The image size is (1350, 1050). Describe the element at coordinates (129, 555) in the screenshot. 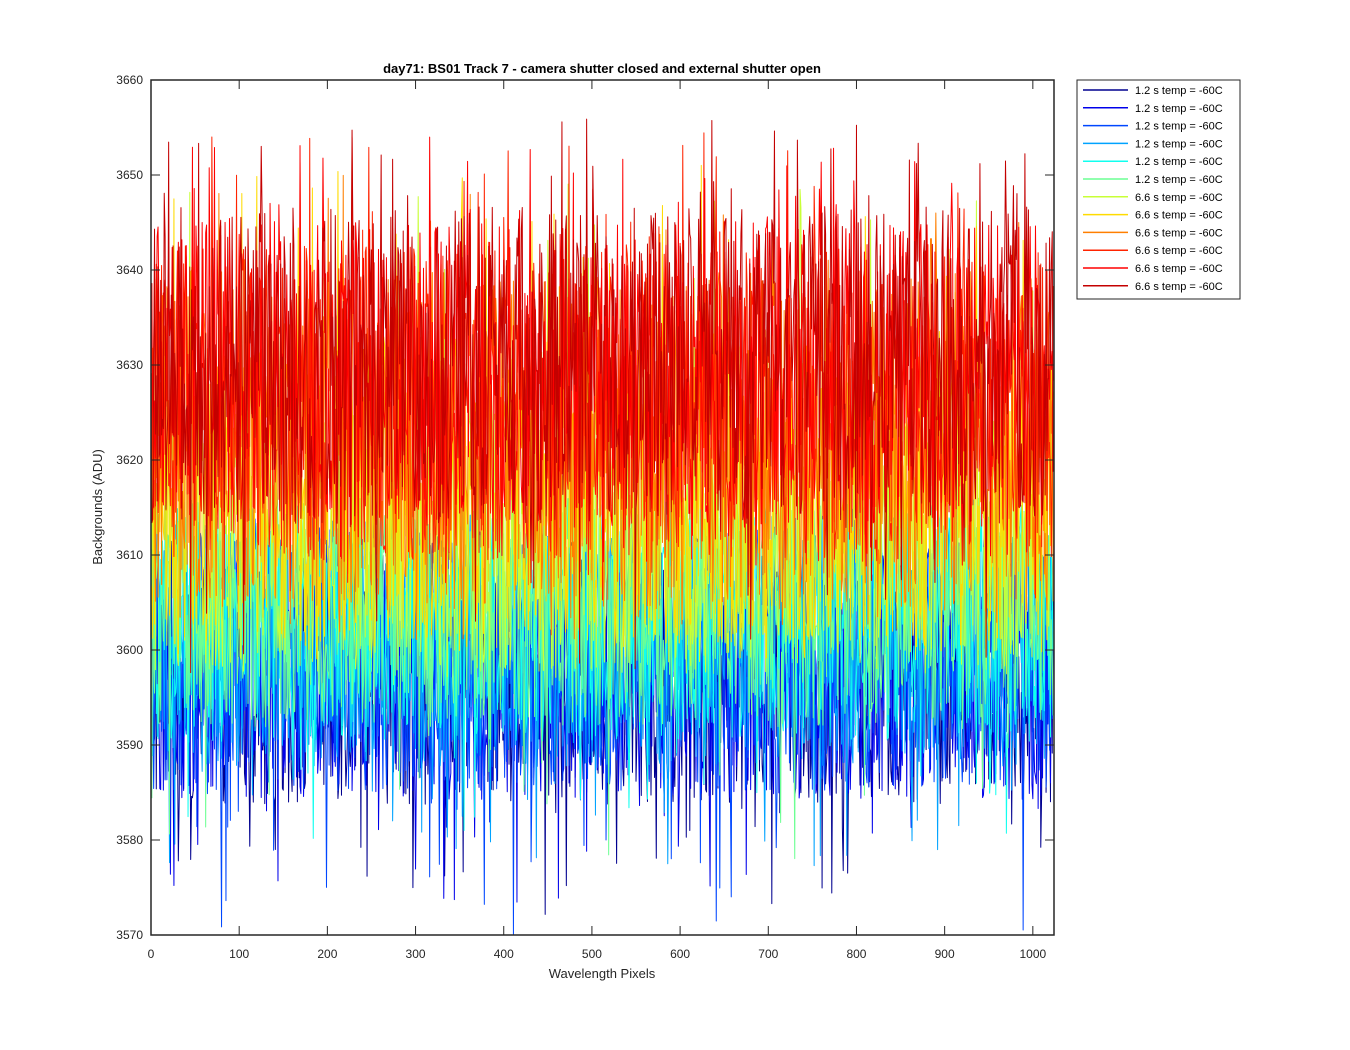

I see `y-tick-label: 3610` at that location.